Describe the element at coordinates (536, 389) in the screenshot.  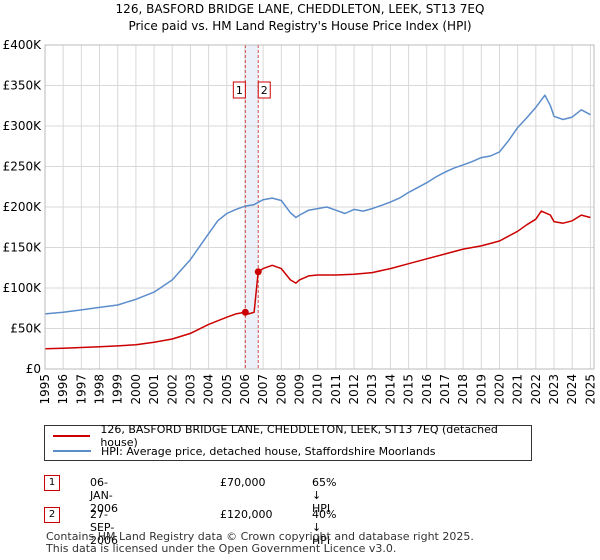
I see `x-tick-label: 2022` at that location.